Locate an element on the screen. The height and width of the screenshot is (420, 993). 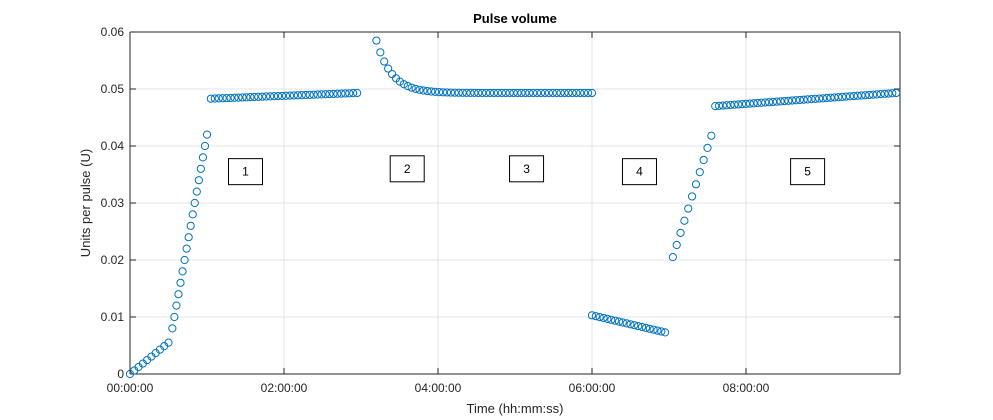
segment-annotations: 1 2 3 4 5 is located at coordinates (527, 170).